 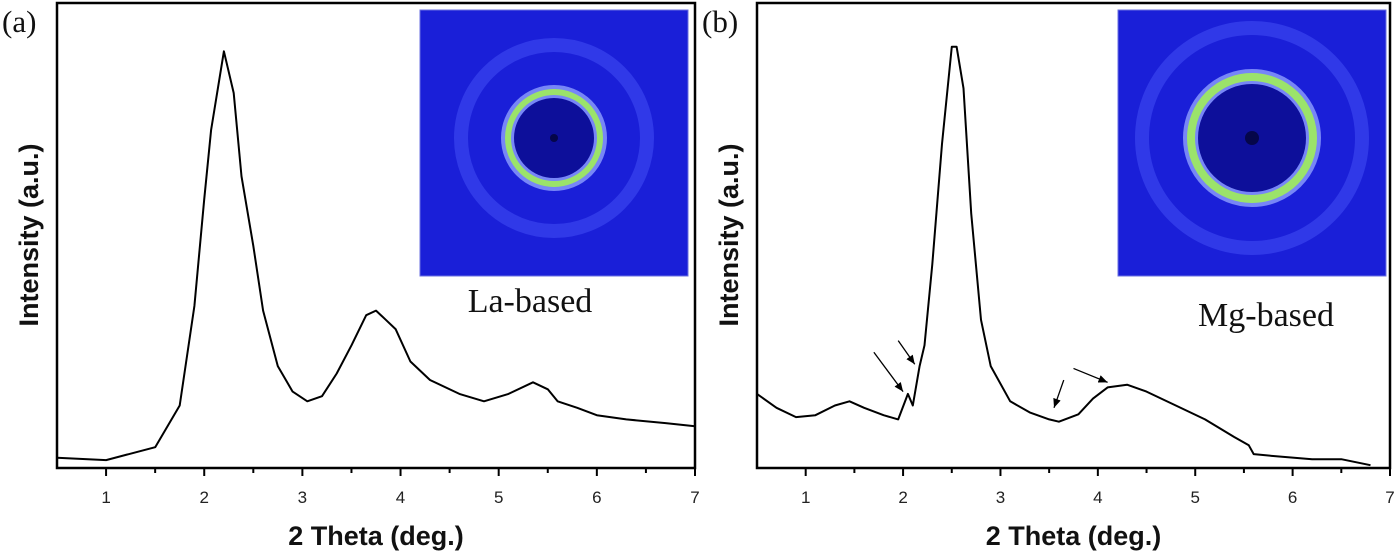 What do you see at coordinates (530, 301) in the screenshot?
I see `inset-label: La-based` at bounding box center [530, 301].